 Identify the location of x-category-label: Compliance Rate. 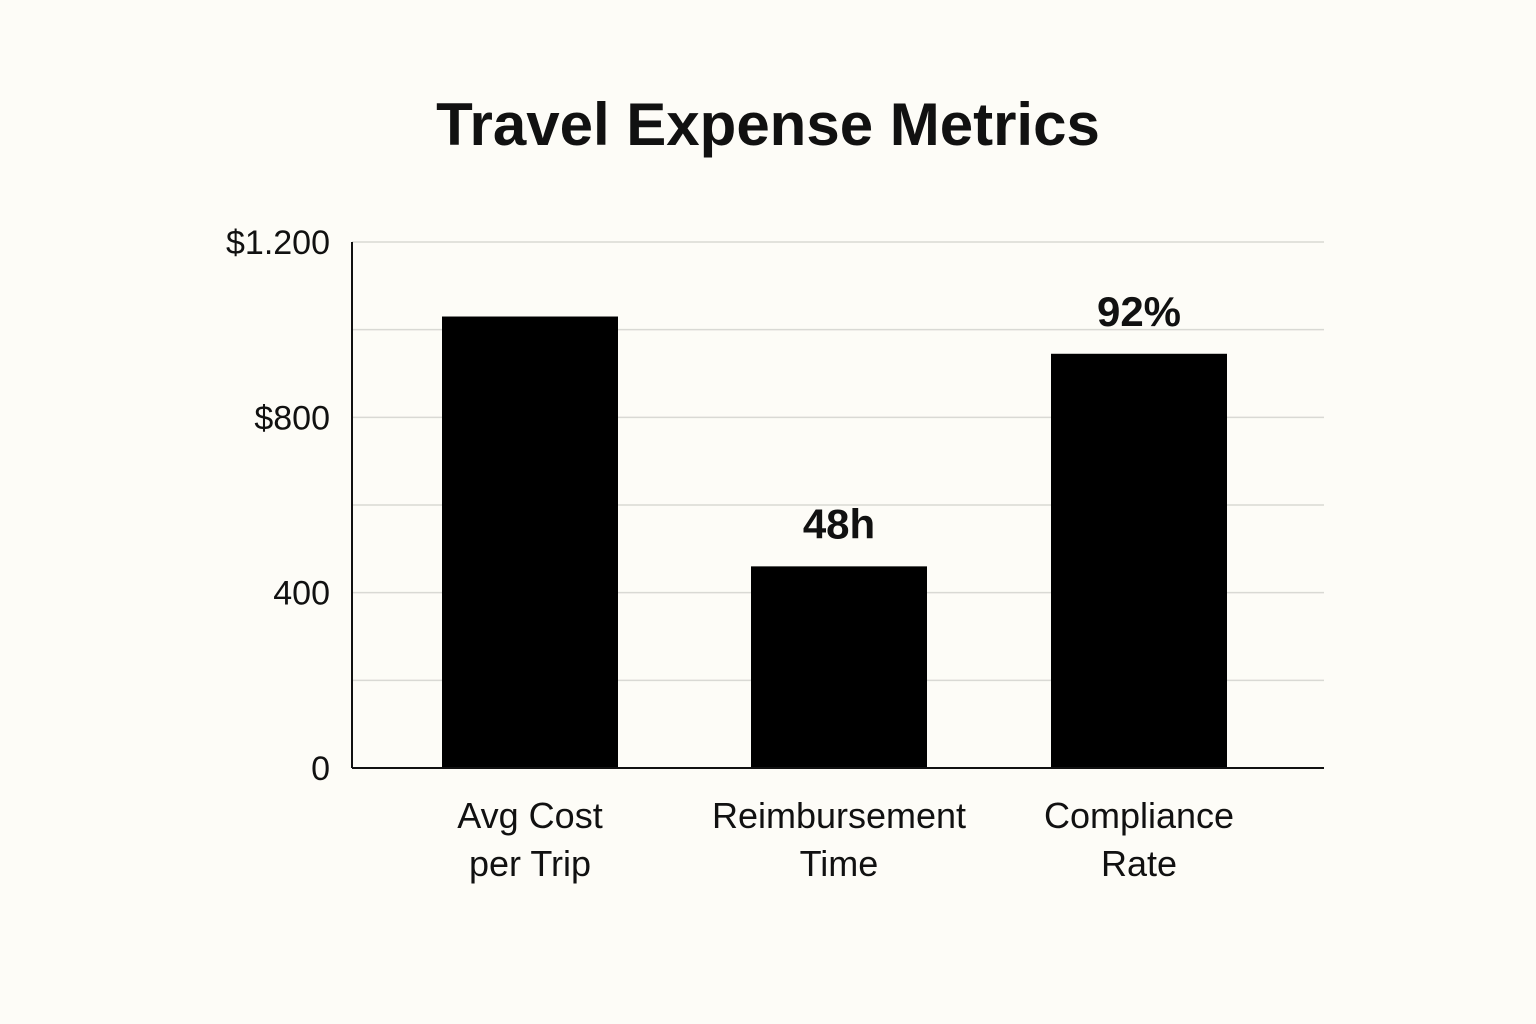
(1139, 839).